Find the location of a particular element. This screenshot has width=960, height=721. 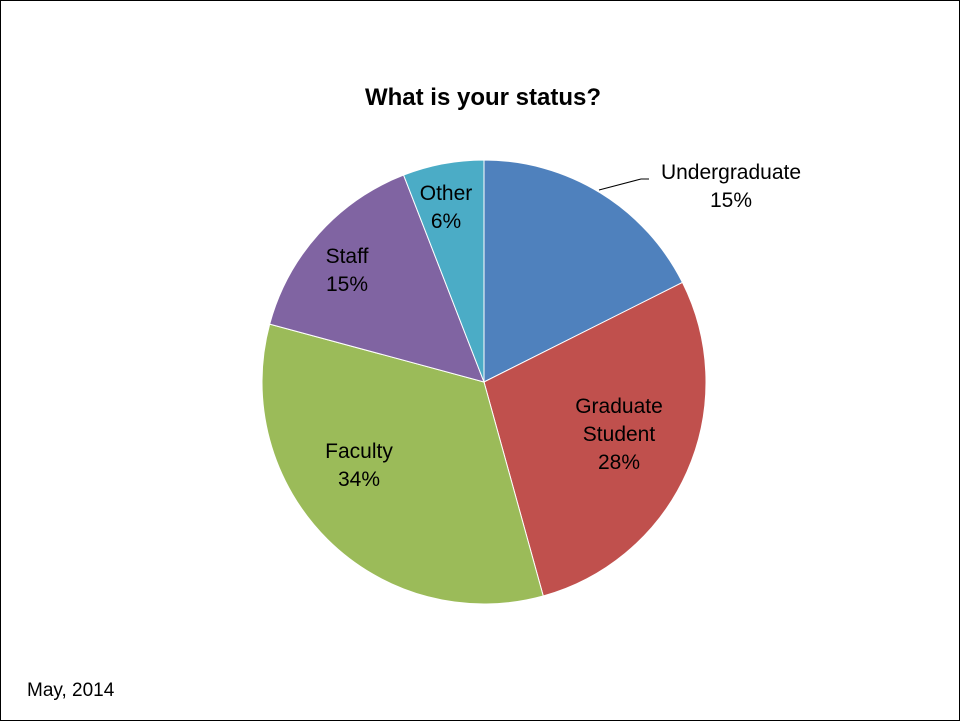

slice-other is located at coordinates (443, 271).